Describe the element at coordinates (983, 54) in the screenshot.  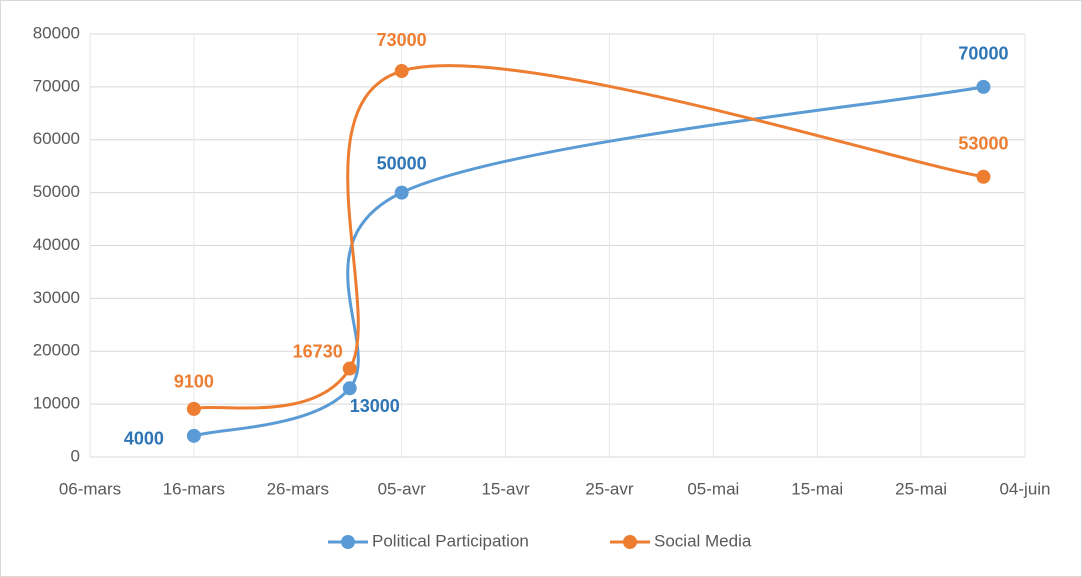
I see `data-label: 70000` at that location.